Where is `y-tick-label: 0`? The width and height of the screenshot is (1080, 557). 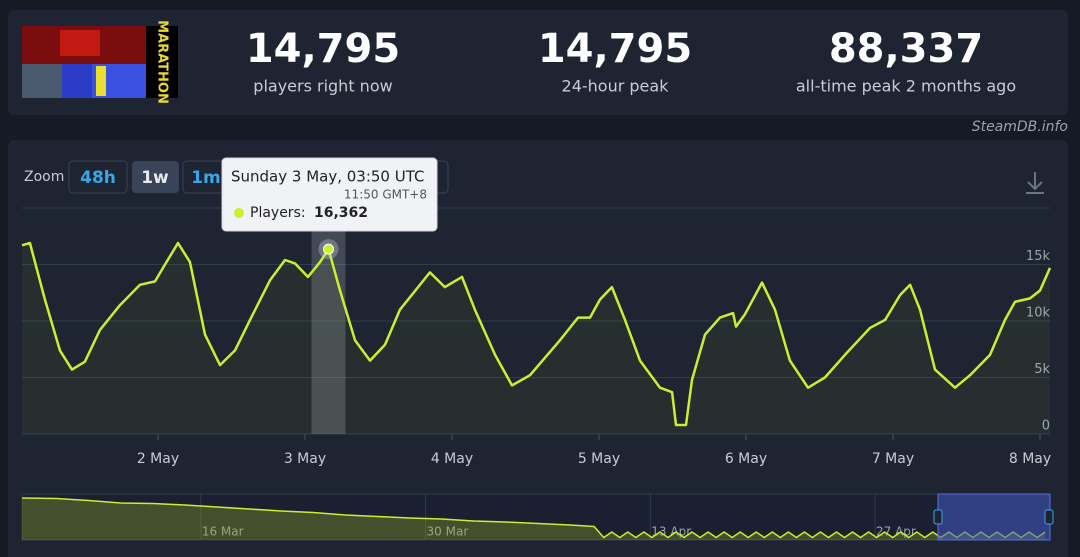 y-tick-label: 0 is located at coordinates (1046, 426).